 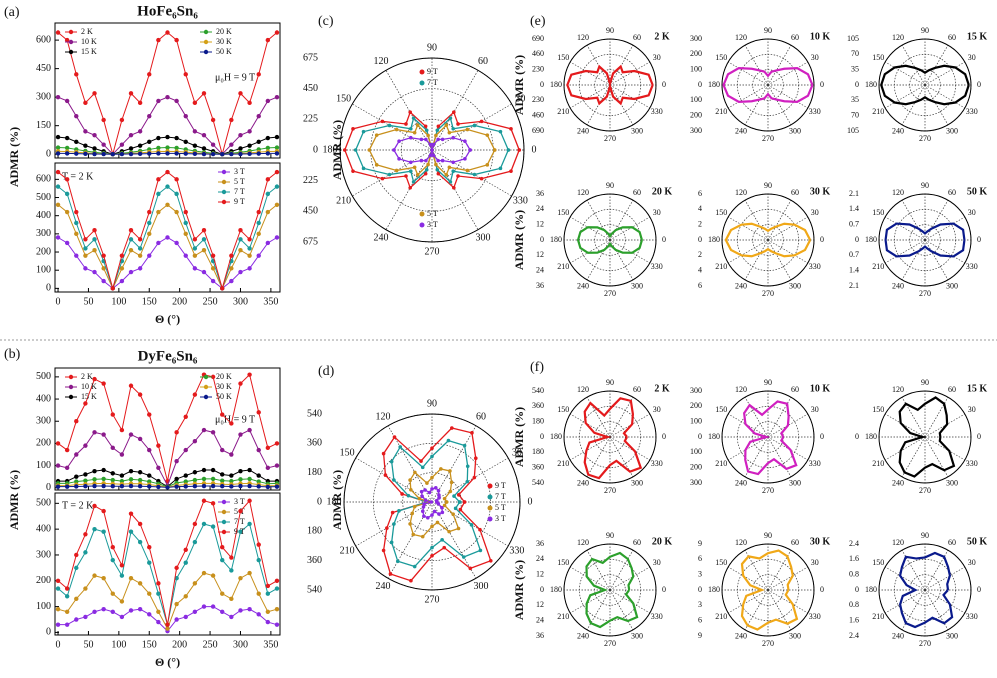 I want to click on r-tick-label: 540, so click(x=314, y=413).